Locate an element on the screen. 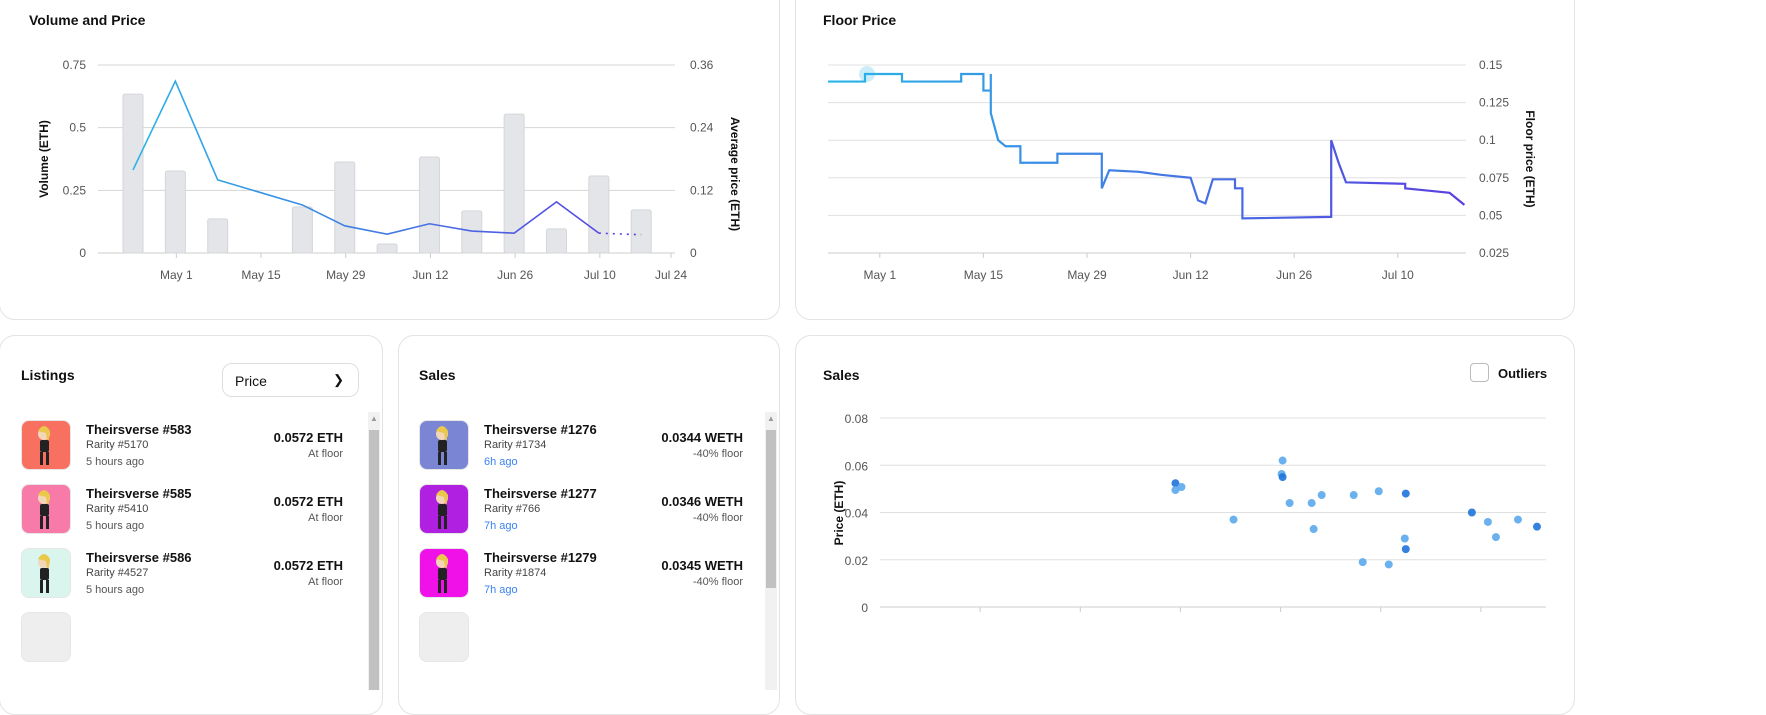 This screenshot has width=1766, height=715. sales-scatter-title: Sales is located at coordinates (841, 375).